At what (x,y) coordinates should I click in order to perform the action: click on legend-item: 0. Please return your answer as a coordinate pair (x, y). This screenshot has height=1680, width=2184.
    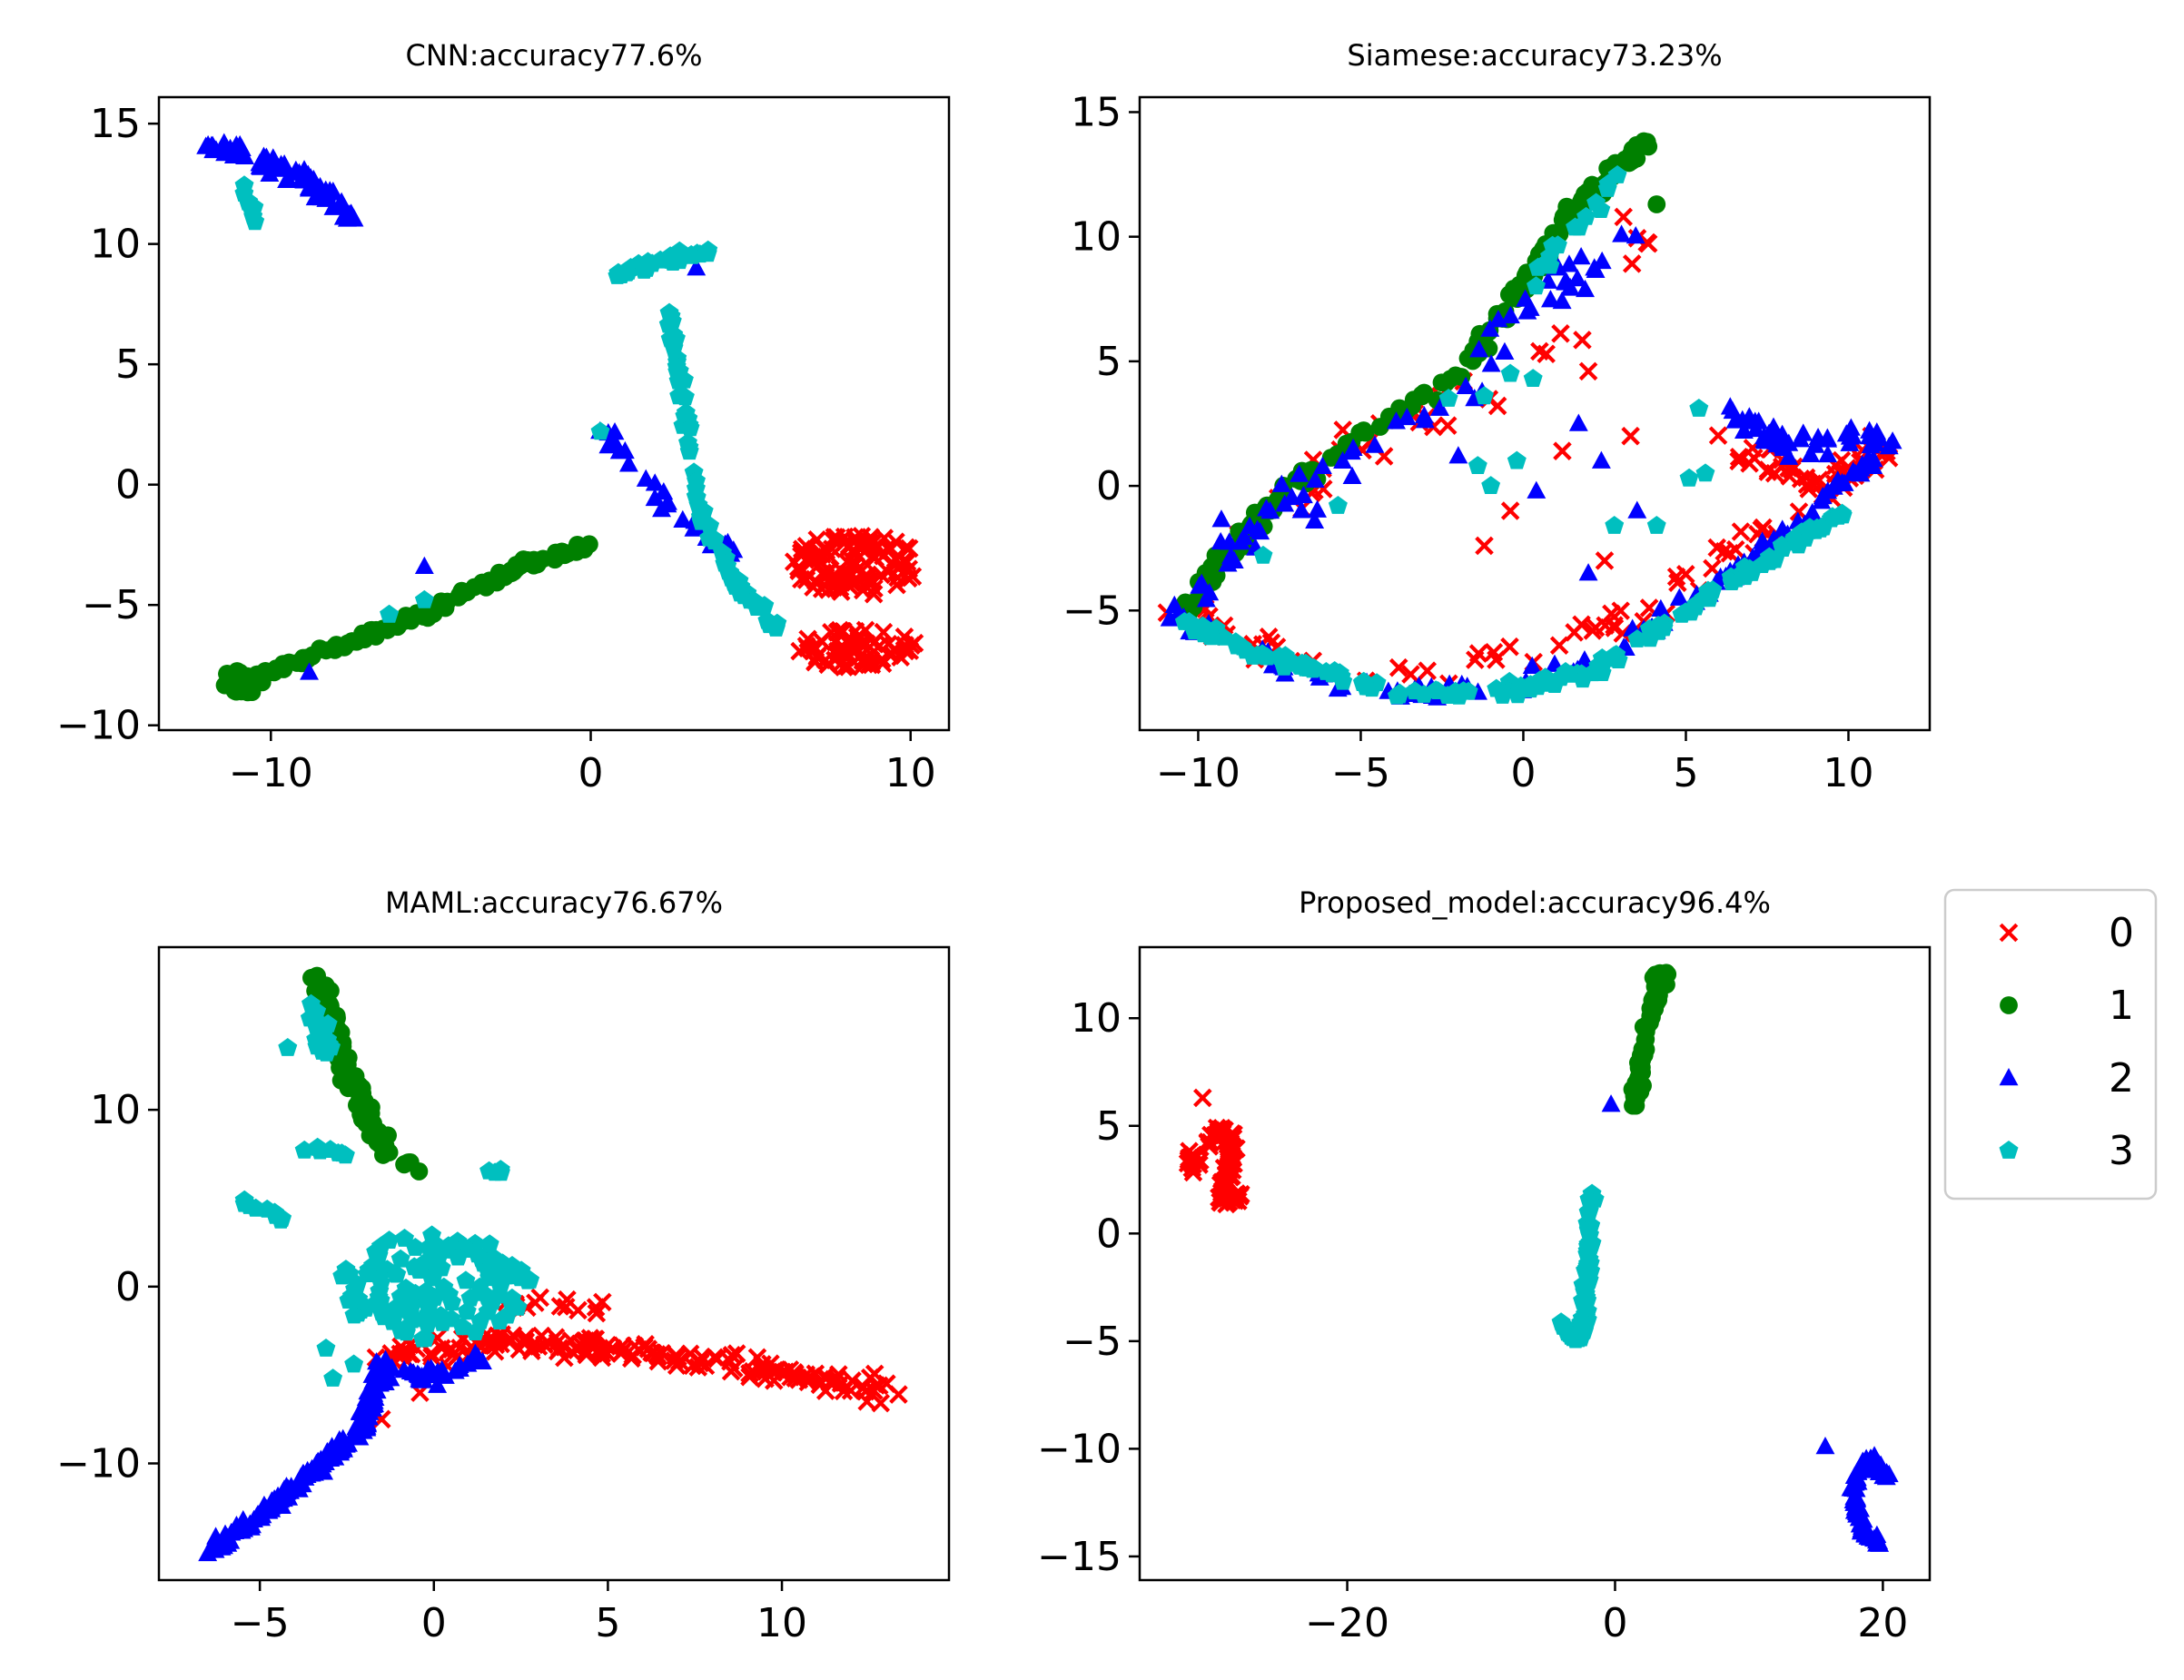
    Looking at the image, I should click on (2067, 933).